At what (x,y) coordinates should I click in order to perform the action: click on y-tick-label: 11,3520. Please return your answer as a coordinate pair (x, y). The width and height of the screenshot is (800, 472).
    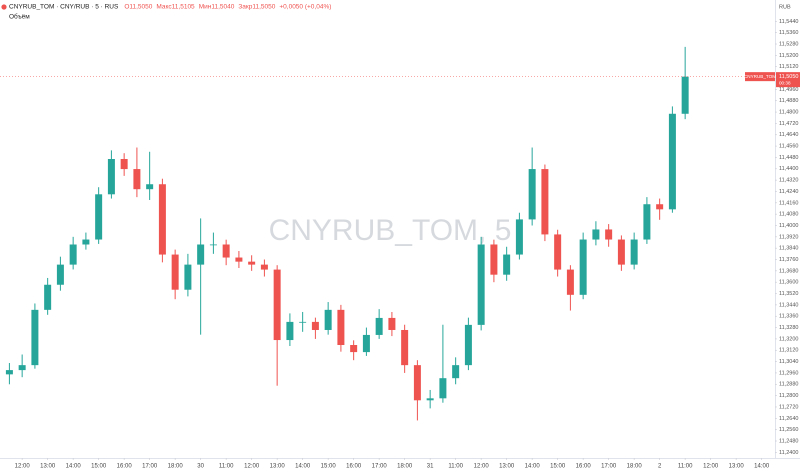
    Looking at the image, I should click on (788, 294).